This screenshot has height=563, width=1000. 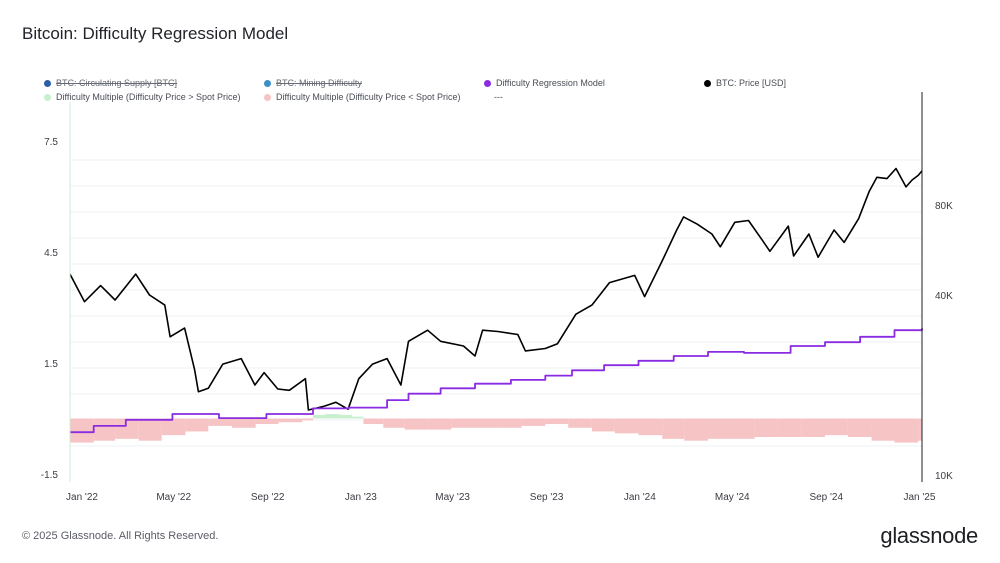 I want to click on legend-label: BTC: Circulating Supply [BTC], so click(x=117, y=83).